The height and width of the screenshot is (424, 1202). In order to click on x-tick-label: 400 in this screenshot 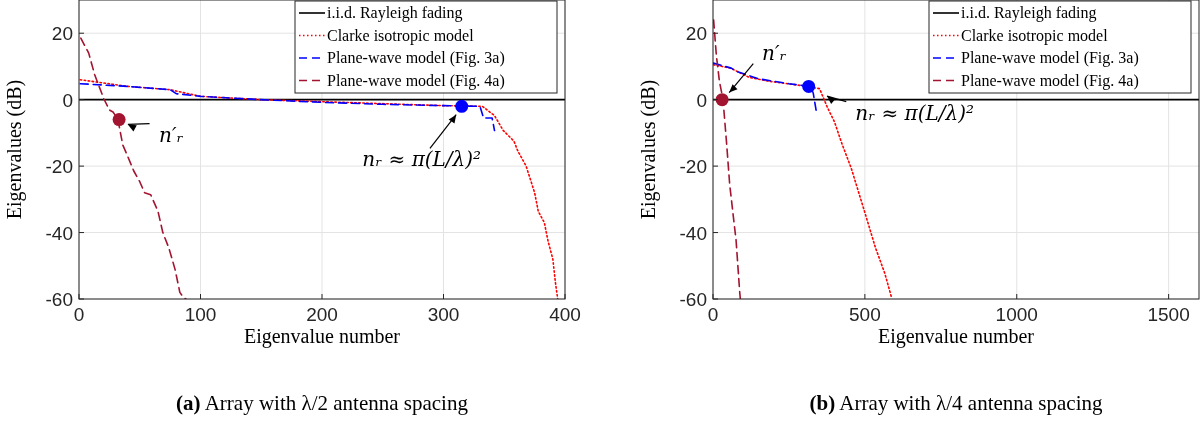, I will do `click(565, 314)`.